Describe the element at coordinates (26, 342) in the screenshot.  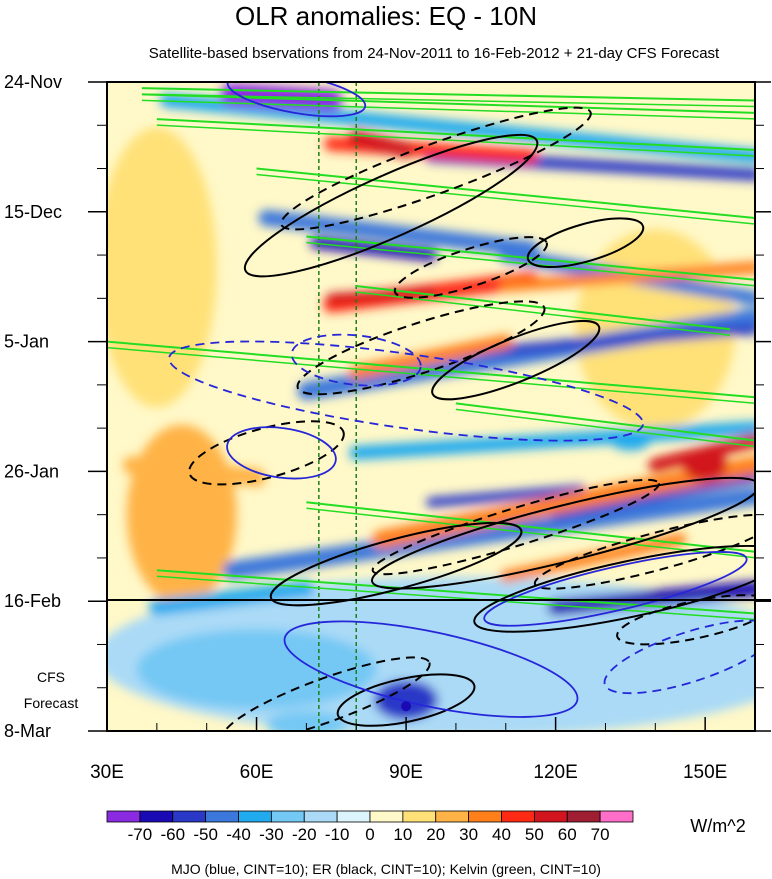
I see `y-tick-label-2: 5-Jan` at that location.